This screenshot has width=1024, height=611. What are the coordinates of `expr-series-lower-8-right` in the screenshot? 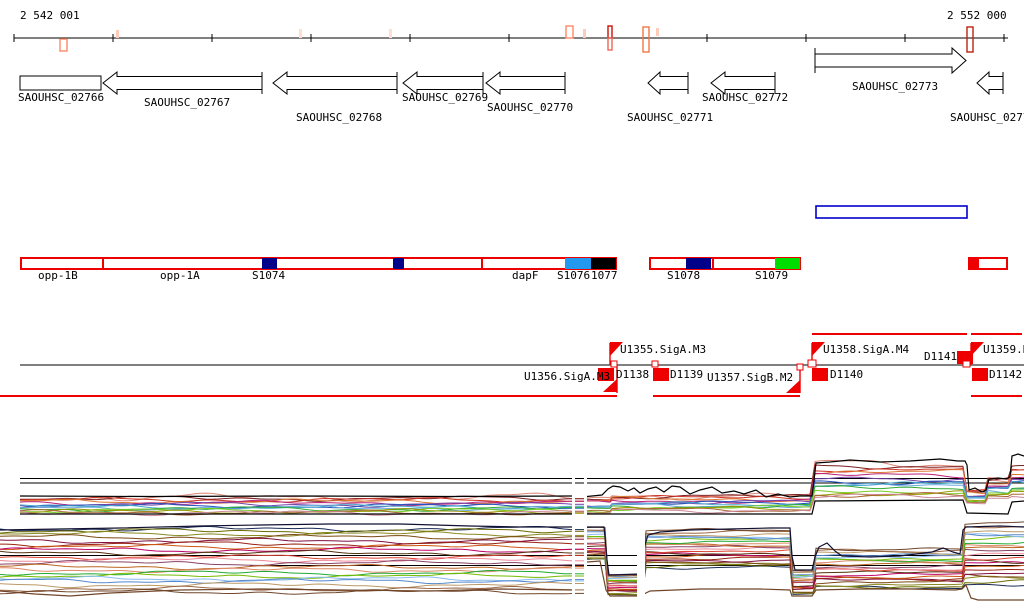 It's located at (805, 566).